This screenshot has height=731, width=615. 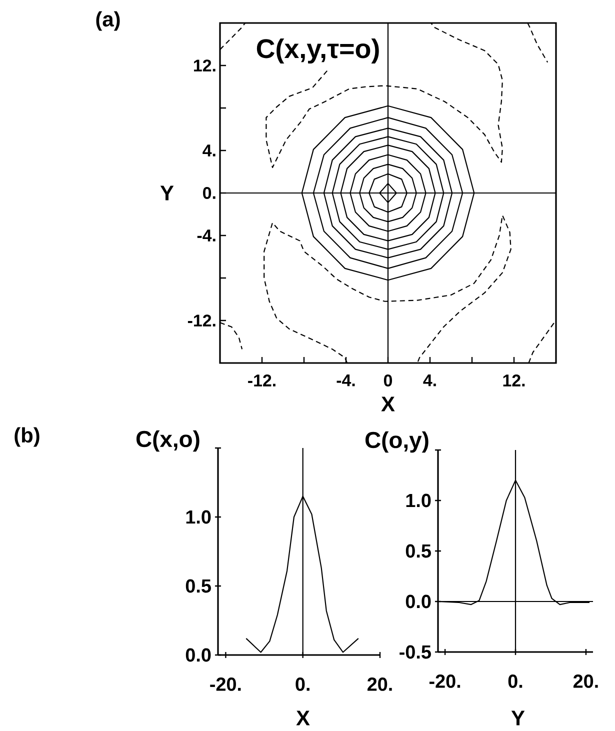 I want to click on x-tick-label: -4., so click(x=345, y=380).